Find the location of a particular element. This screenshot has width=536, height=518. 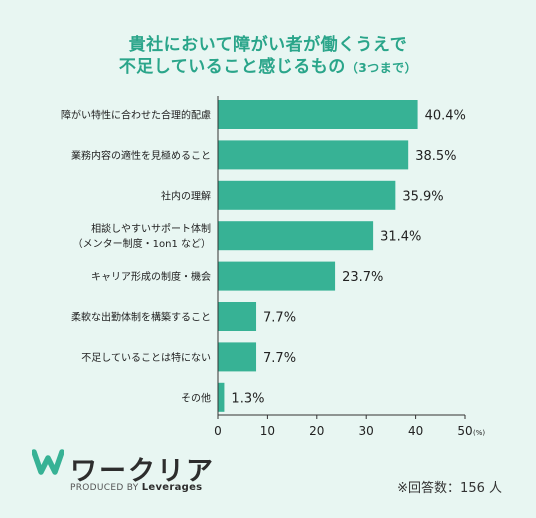

respondent-count: ※回答数：156 人 is located at coordinates (449, 488).